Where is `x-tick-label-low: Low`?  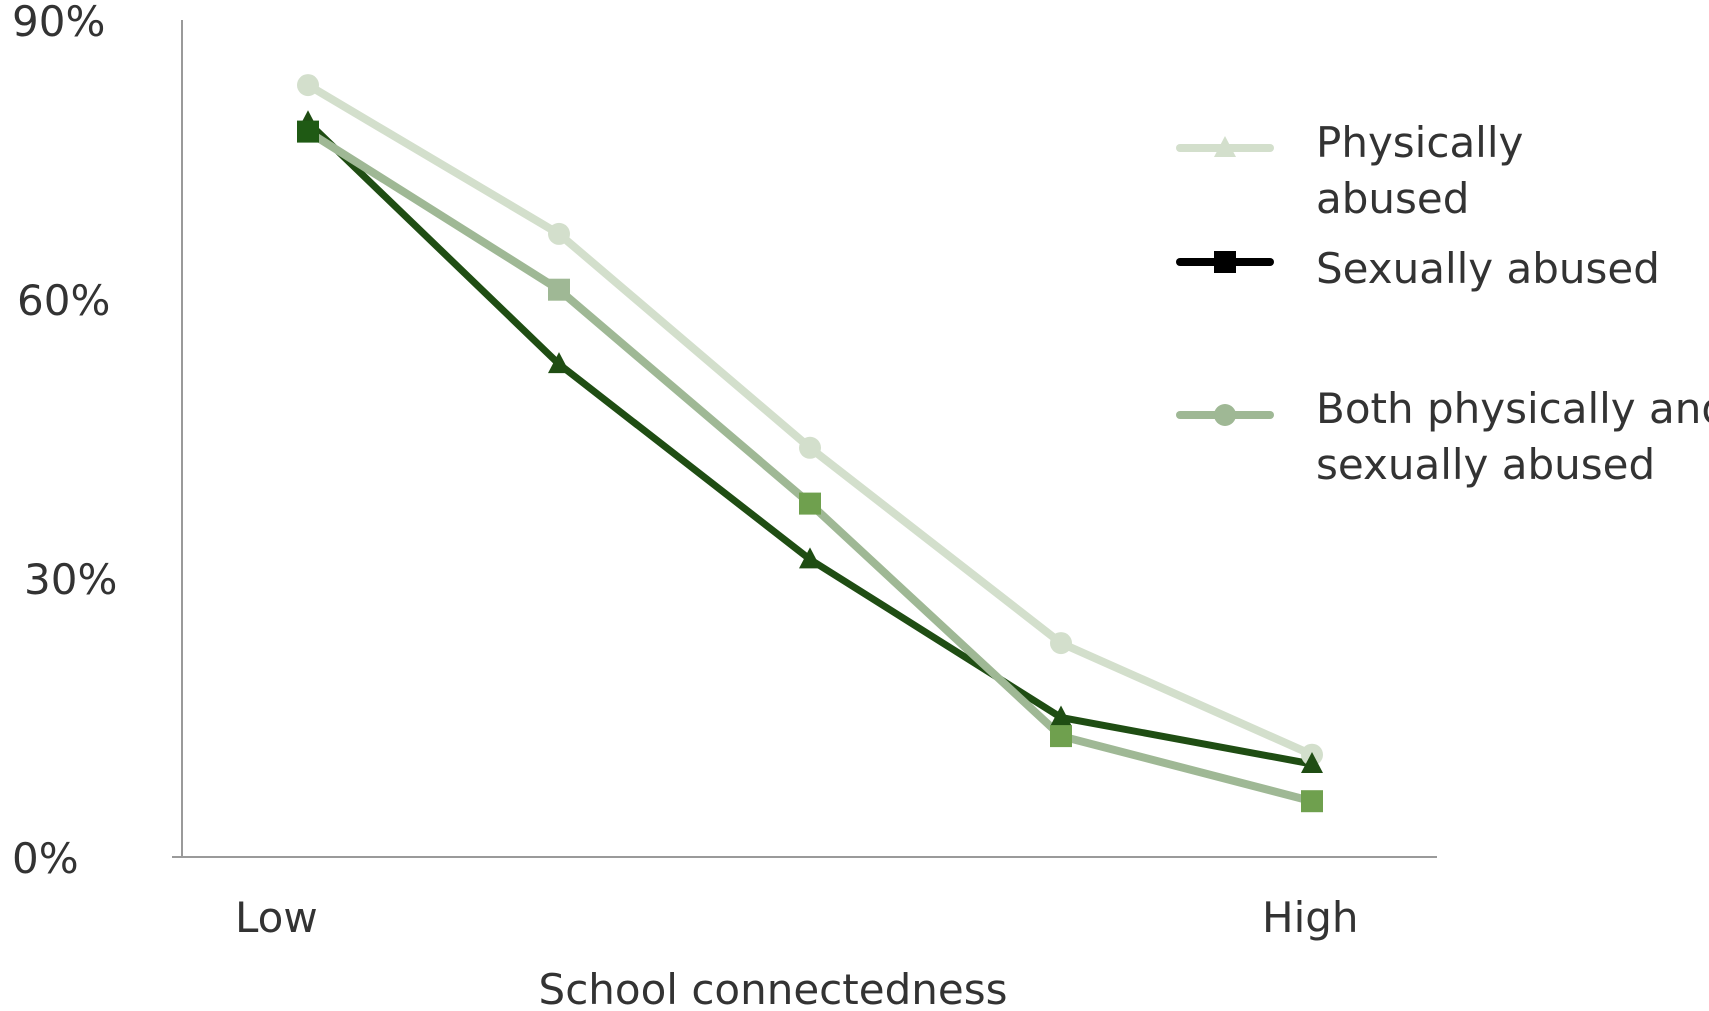
x-tick-label-low: Low is located at coordinates (276, 917).